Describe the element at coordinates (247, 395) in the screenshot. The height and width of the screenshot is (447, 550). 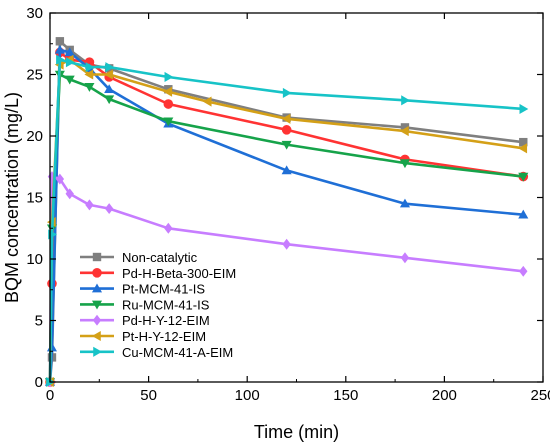
I see `x-tick-label: 100` at that location.